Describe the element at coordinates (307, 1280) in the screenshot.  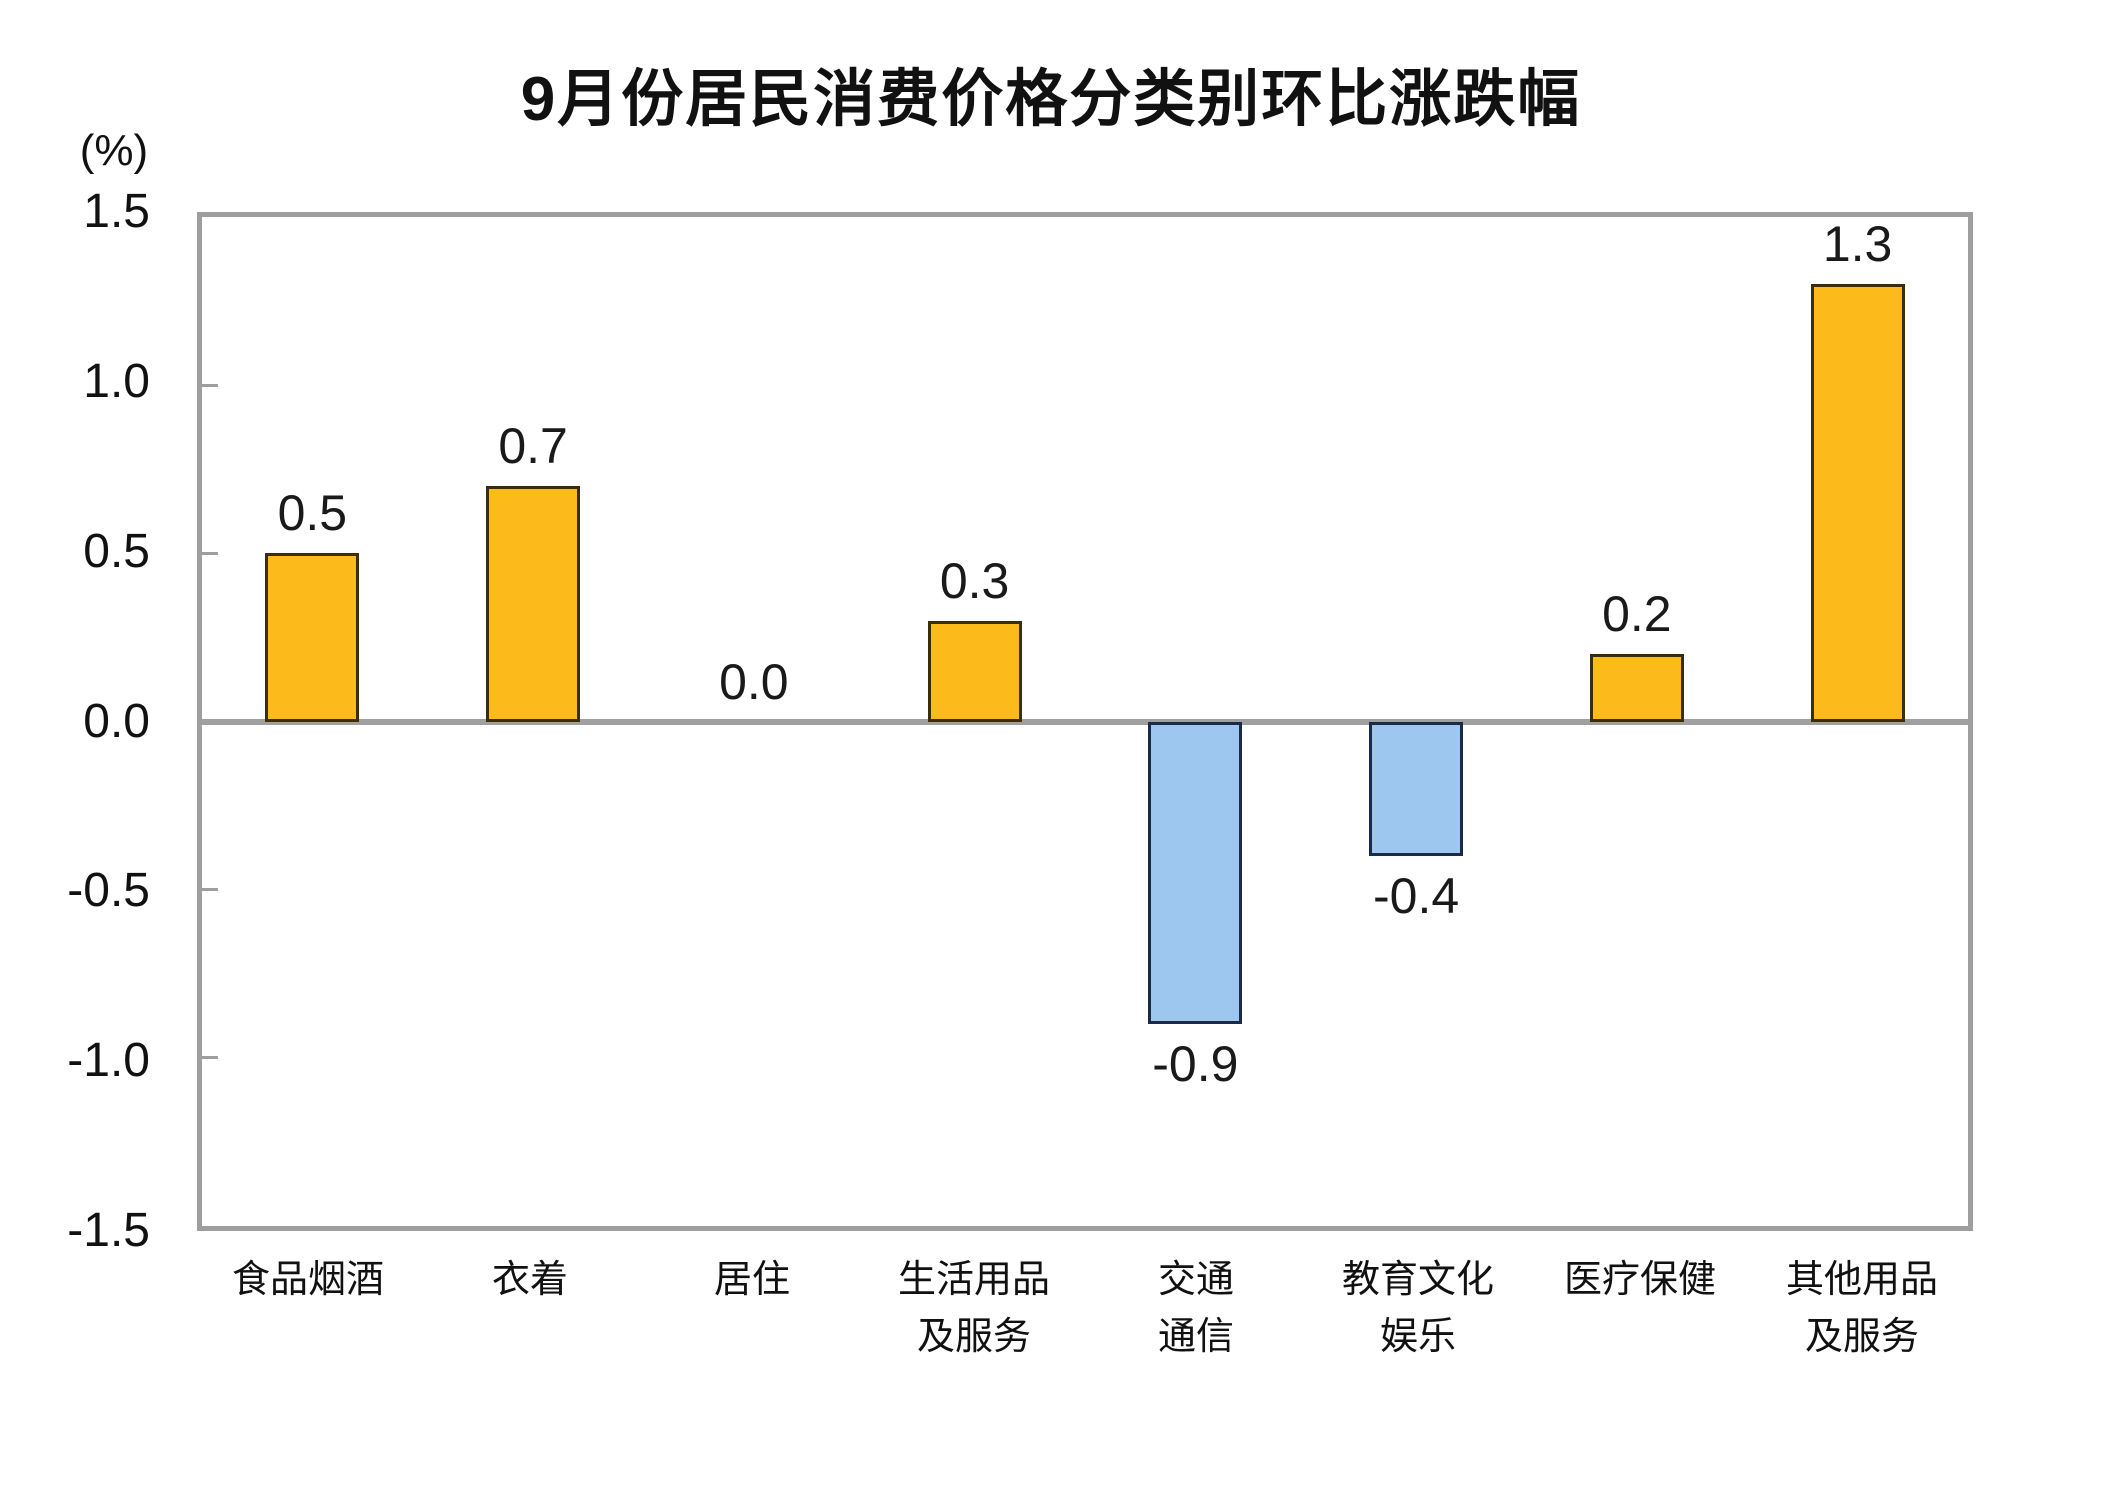
I see `x-category-label: 食品烟酒` at that location.